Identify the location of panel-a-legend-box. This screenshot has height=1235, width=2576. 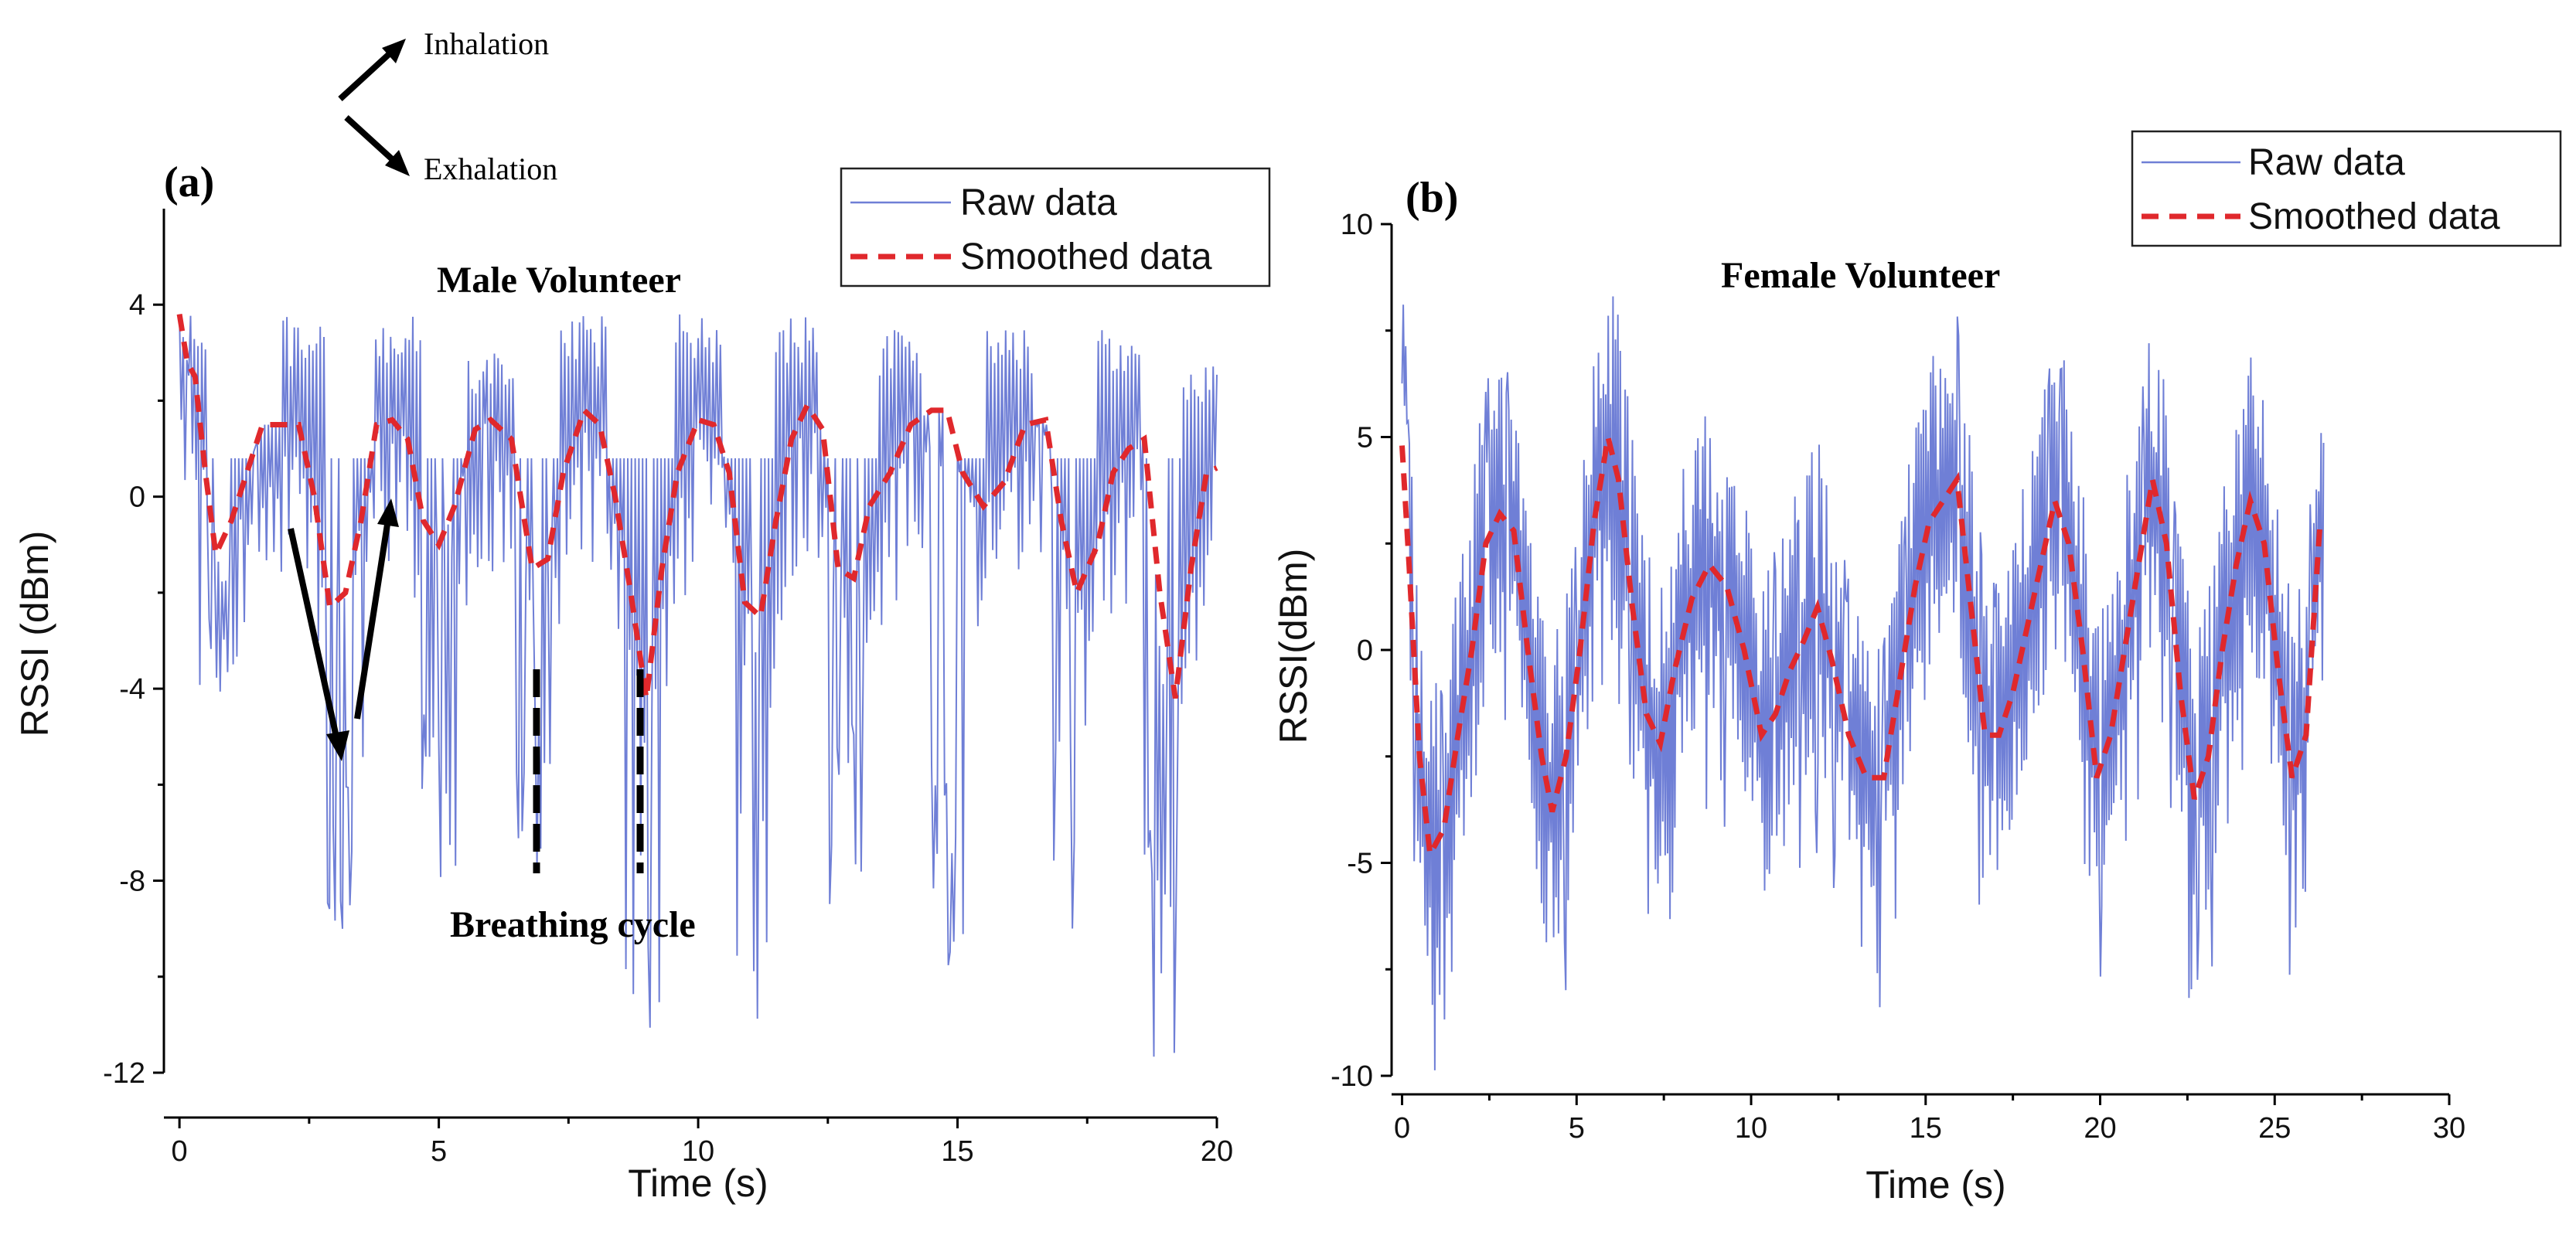
(1055, 227).